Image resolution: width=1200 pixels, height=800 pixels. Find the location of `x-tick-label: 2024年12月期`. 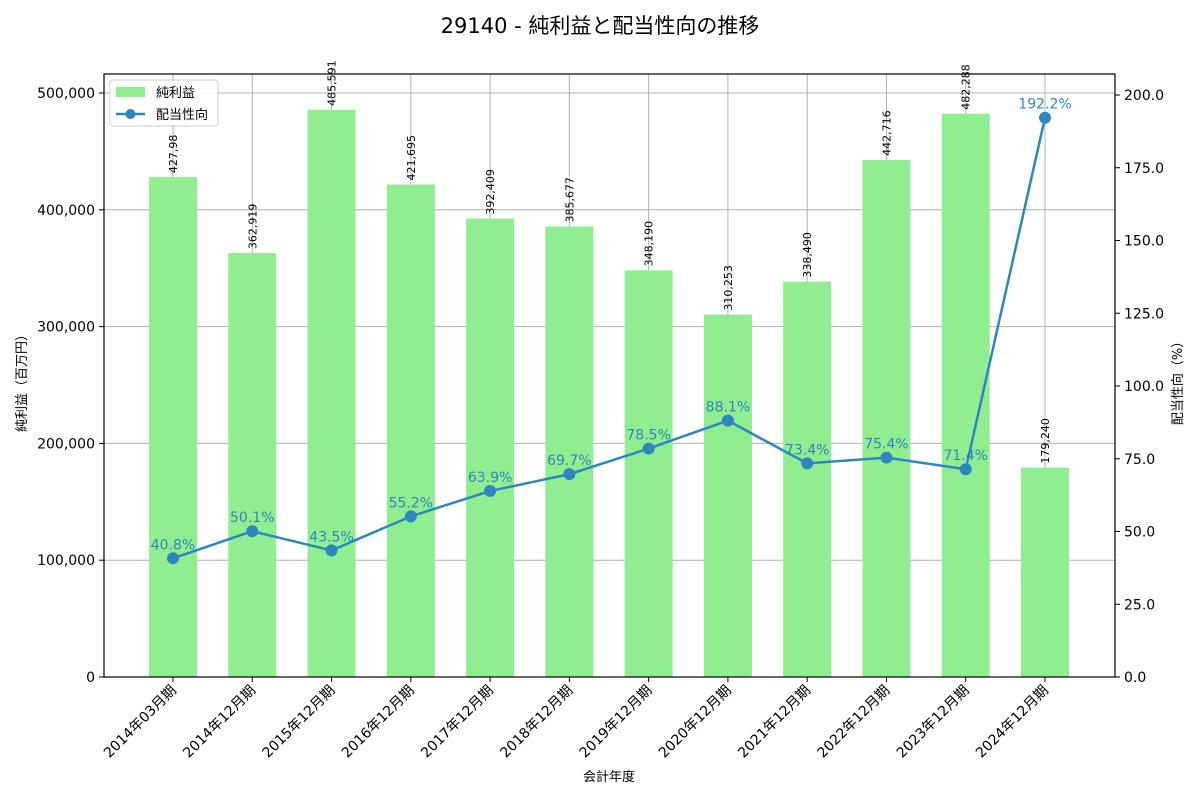

x-tick-label: 2024年12月期 is located at coordinates (1012, 722).